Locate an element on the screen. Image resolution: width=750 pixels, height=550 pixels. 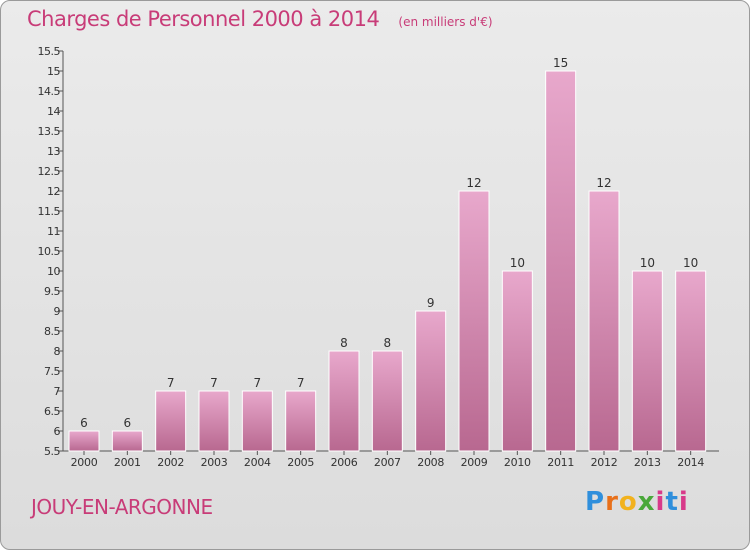
y-tick-label: 6 is located at coordinates (57, 431).